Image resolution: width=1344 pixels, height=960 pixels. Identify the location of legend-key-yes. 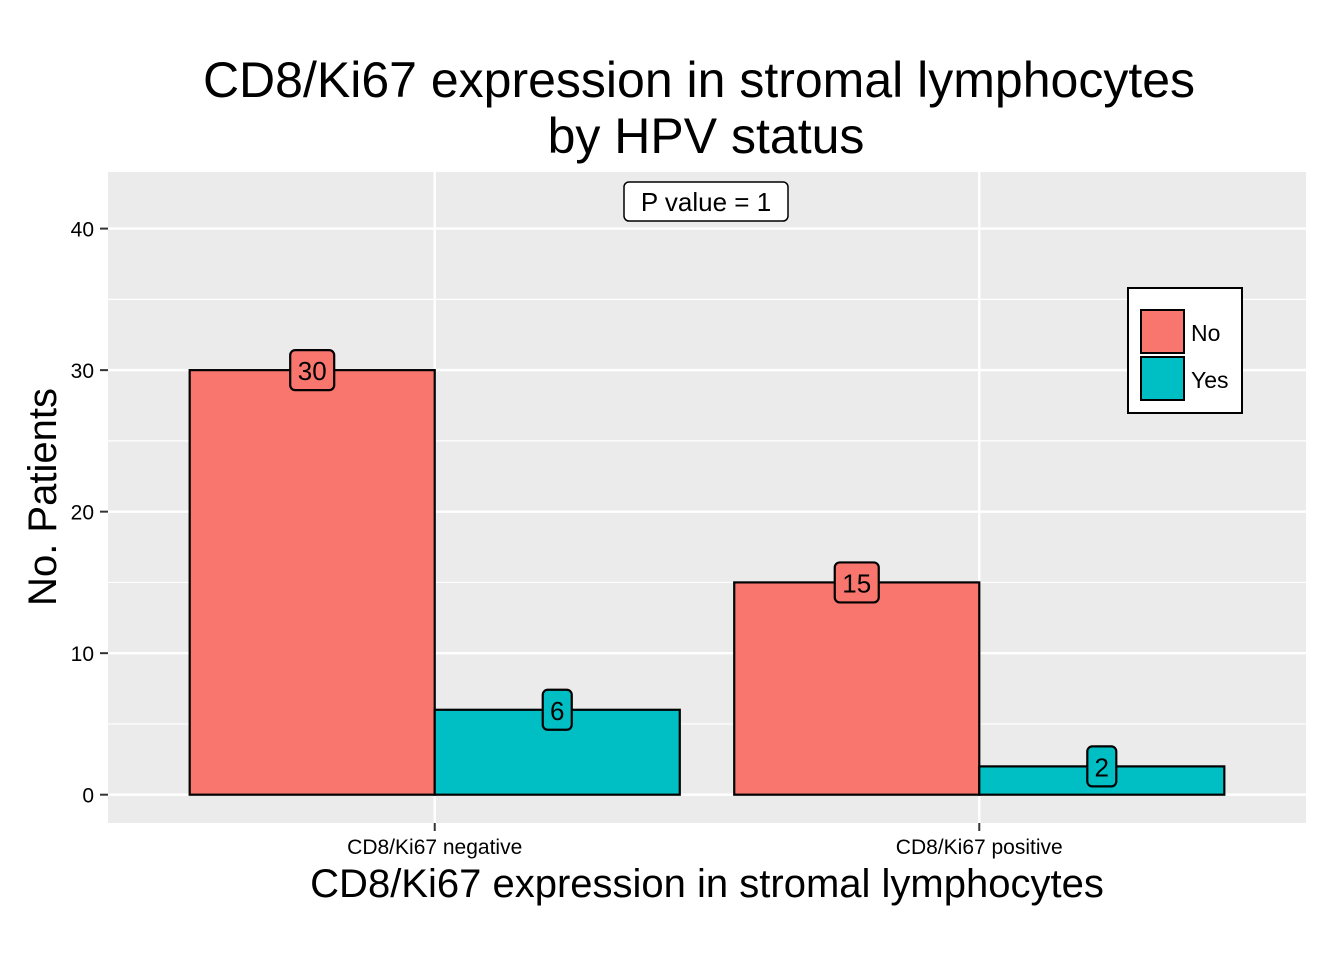
(1162, 378).